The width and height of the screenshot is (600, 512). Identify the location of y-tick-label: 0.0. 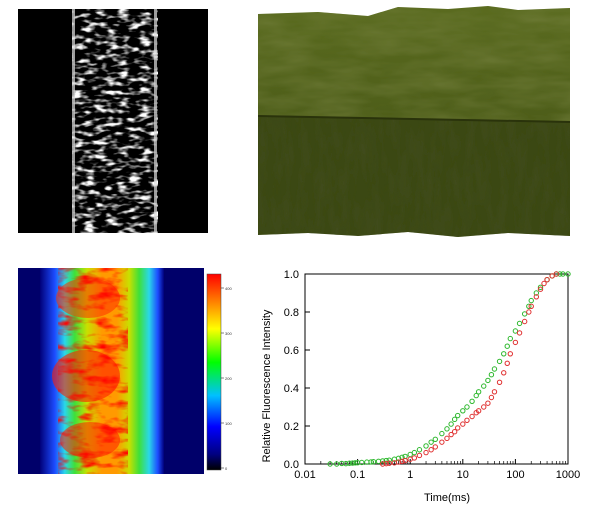
(291, 465).